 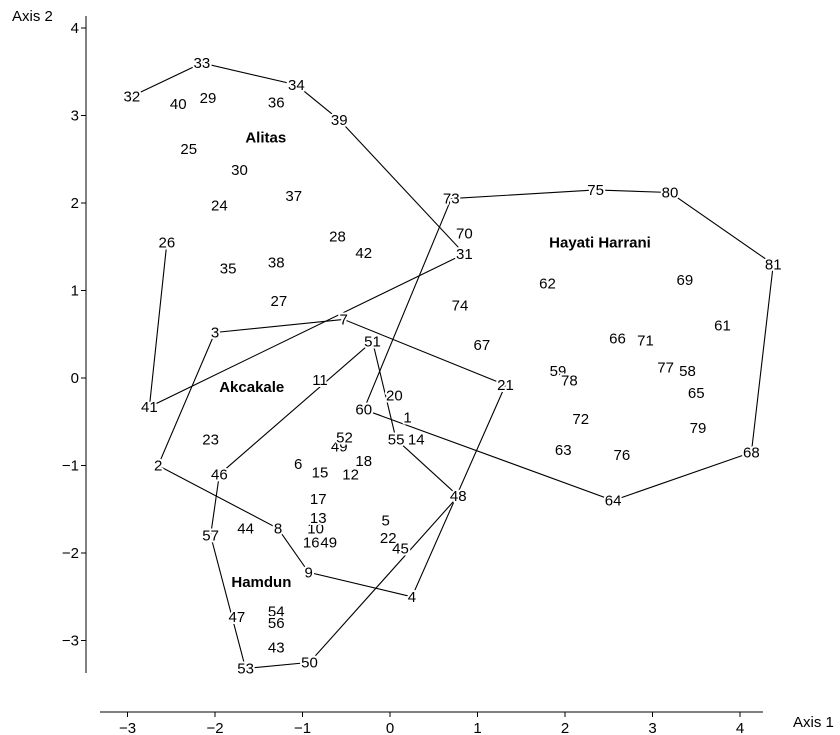 What do you see at coordinates (239, 170) in the screenshot?
I see `point-label: 30` at bounding box center [239, 170].